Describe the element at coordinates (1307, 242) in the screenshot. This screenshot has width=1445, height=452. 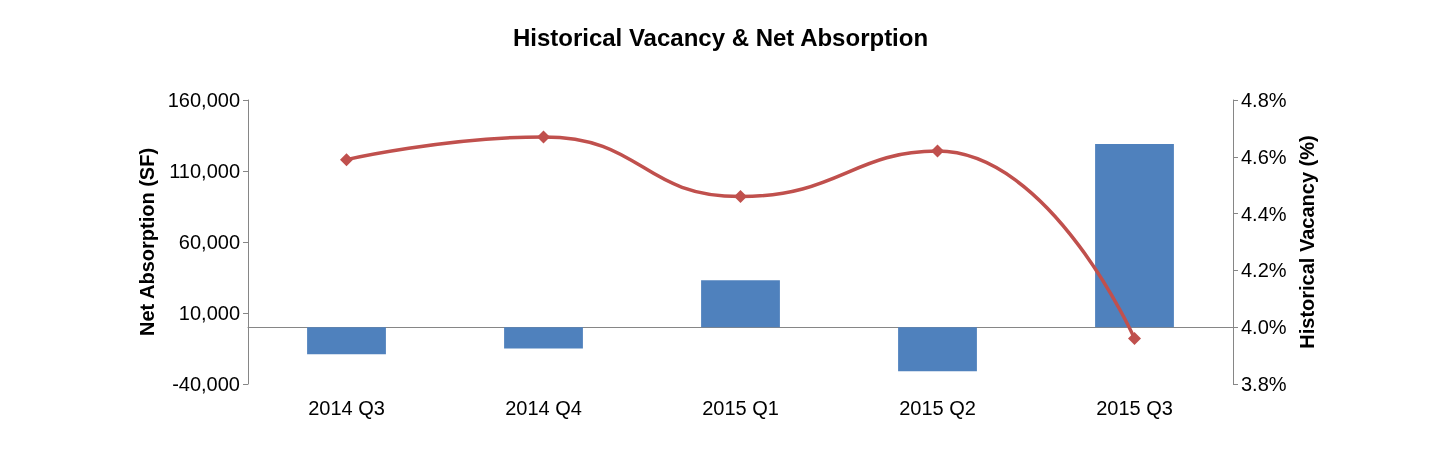
I see `y2-axis-title: Historical Vacancy (%)` at that location.